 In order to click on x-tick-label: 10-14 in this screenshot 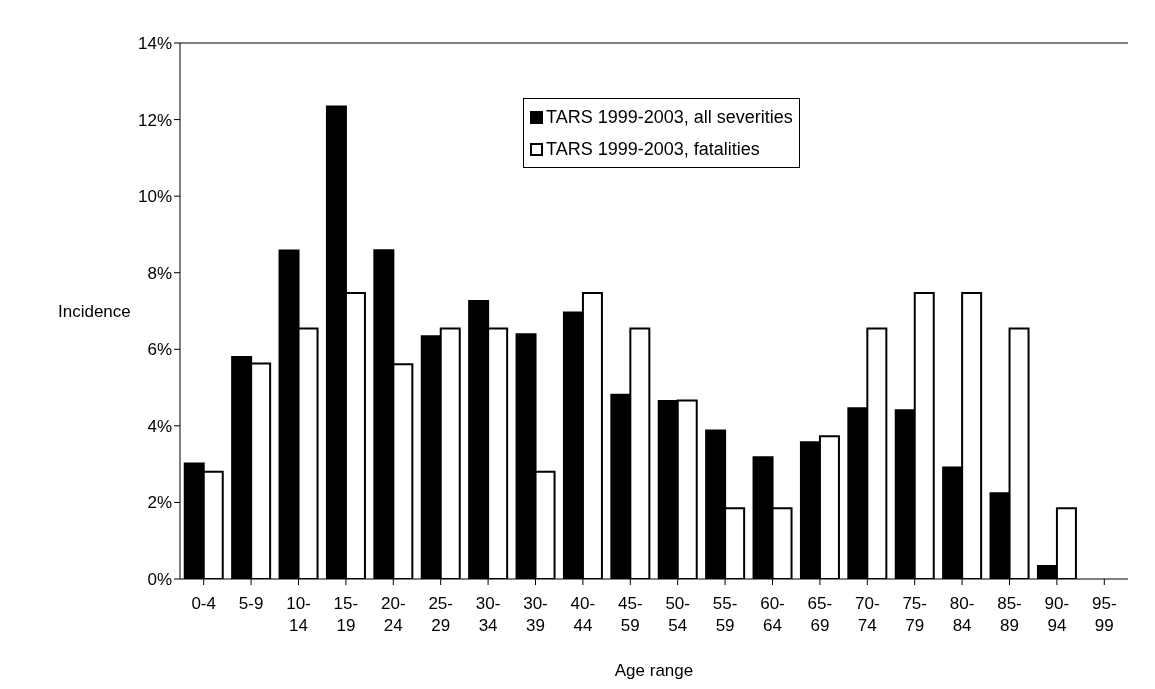, I will do `click(298, 614)`.